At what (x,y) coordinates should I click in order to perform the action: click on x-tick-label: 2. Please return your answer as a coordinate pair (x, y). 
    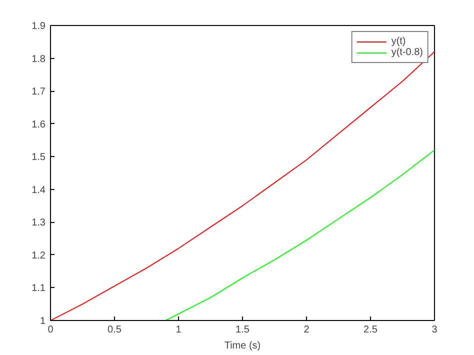
    Looking at the image, I should click on (307, 330).